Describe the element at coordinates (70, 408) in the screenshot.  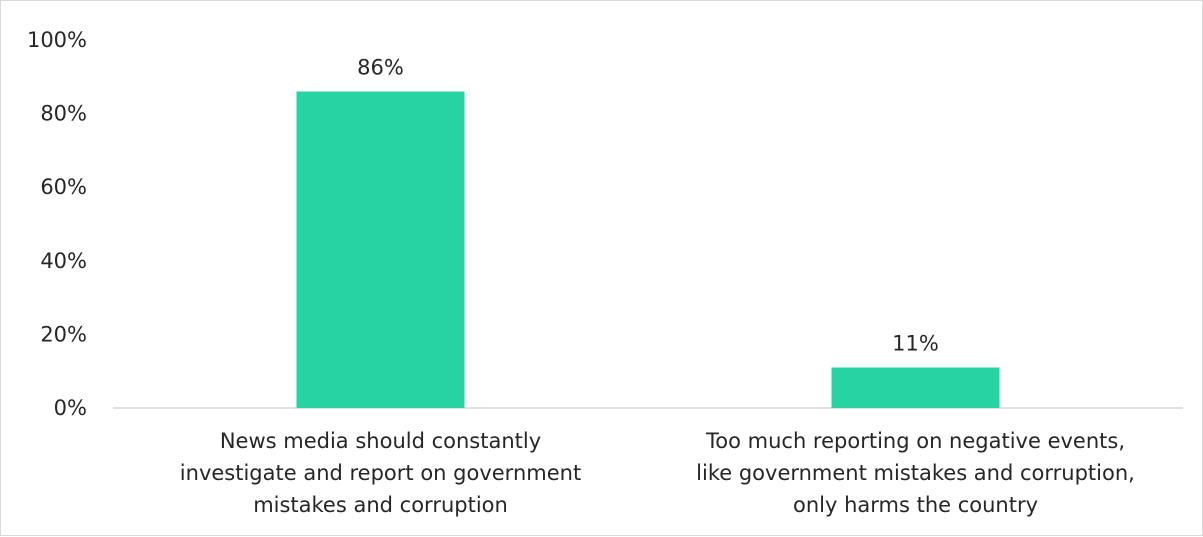
I see `y-tick-label: 0%` at that location.